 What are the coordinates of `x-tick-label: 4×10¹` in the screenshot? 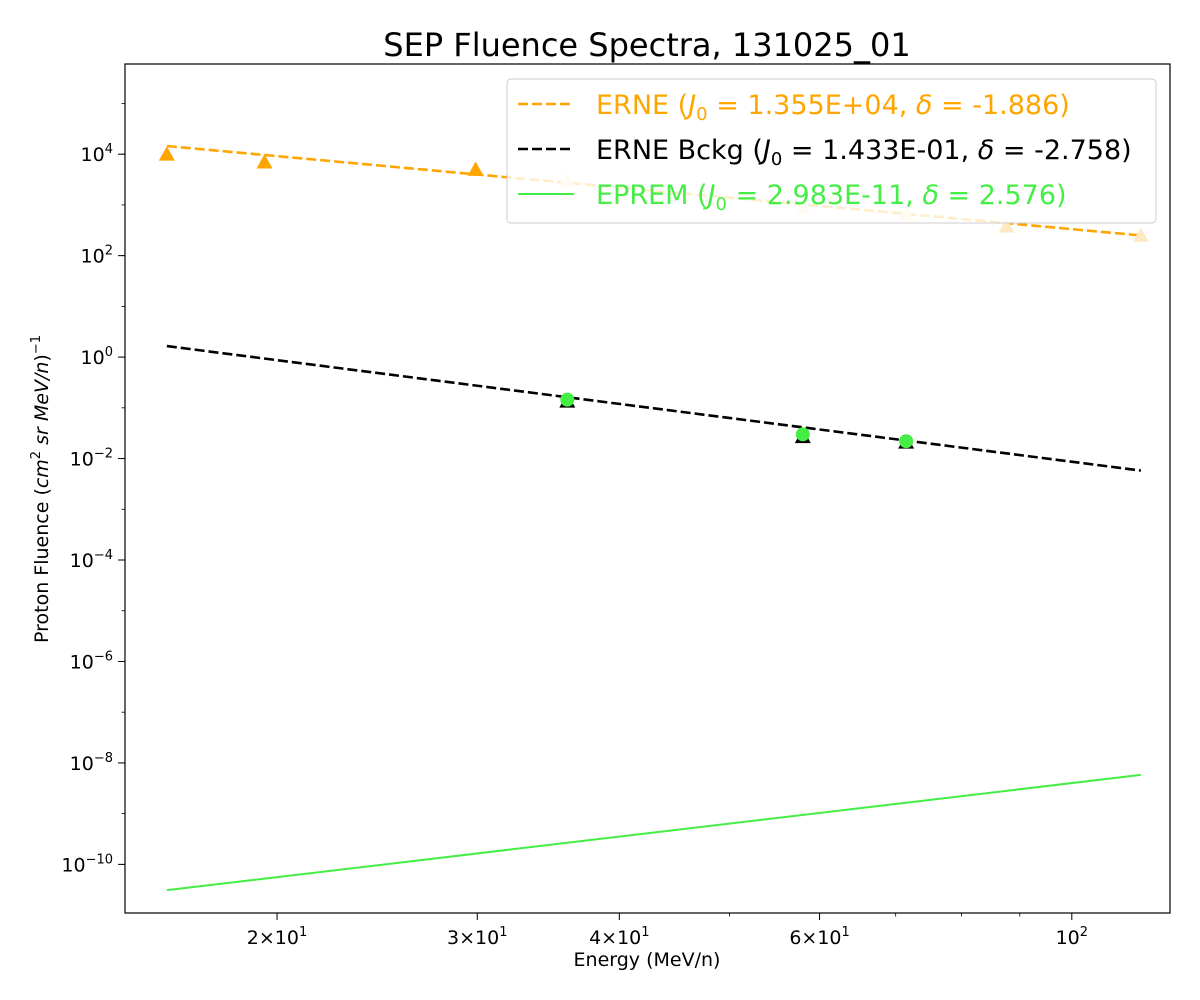 It's located at (619, 937).